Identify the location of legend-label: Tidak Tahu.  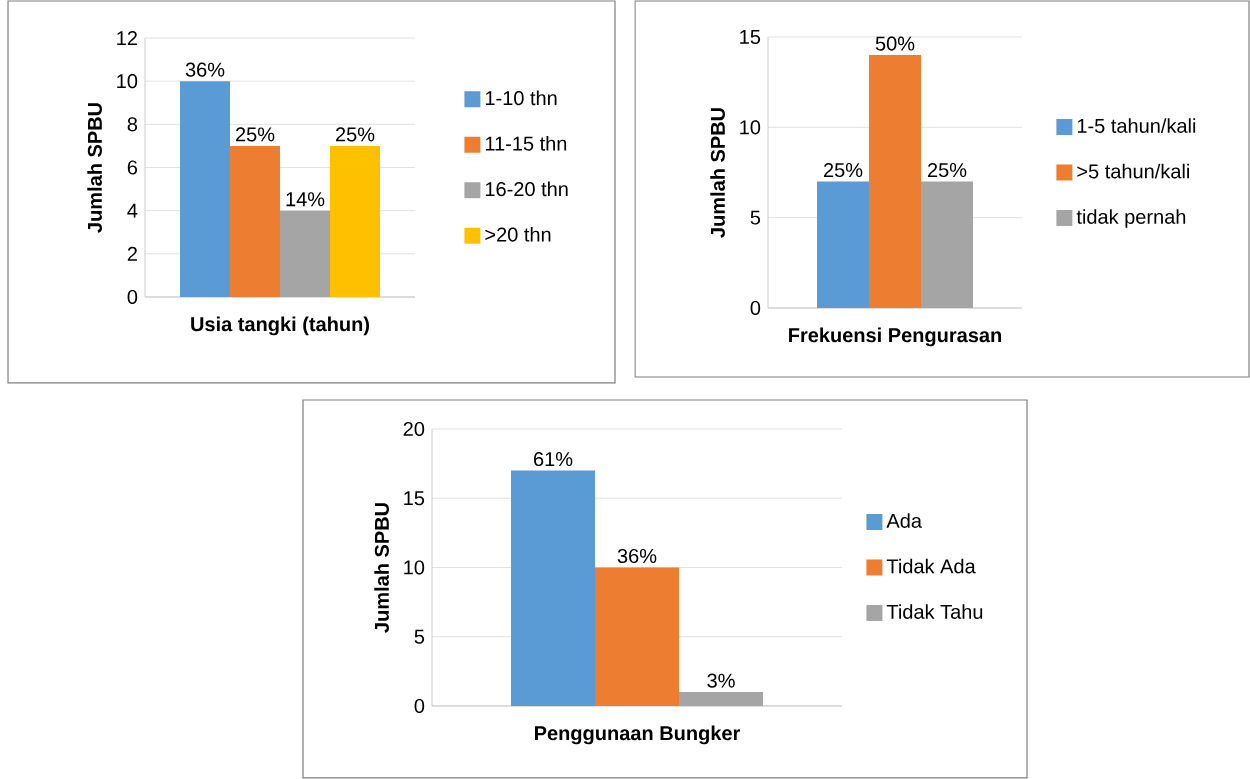
(934, 611).